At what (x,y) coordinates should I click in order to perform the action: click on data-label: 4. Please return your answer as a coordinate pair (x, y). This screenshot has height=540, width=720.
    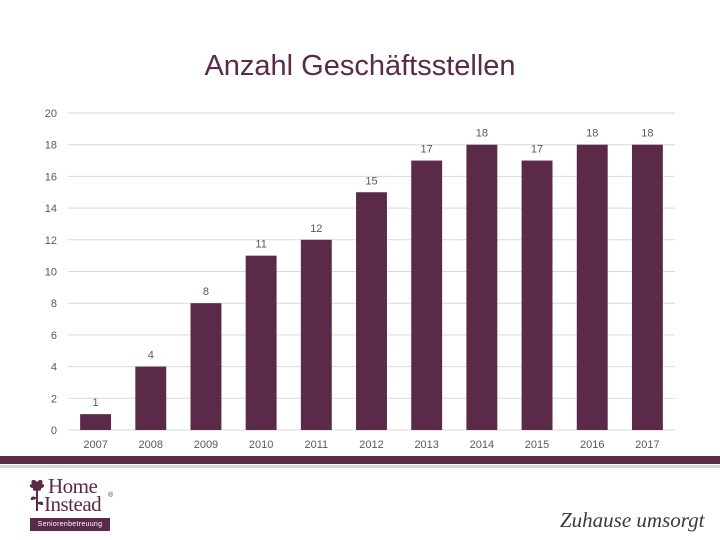
    Looking at the image, I should click on (151, 356).